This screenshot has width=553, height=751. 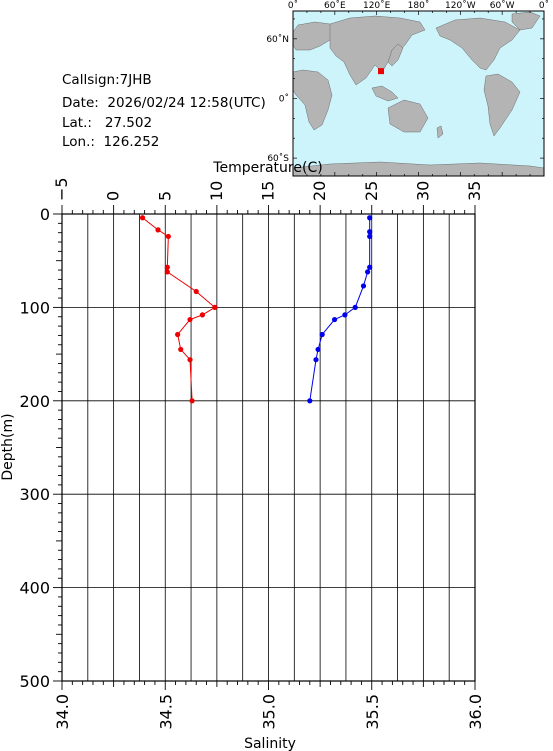 What do you see at coordinates (474, 191) in the screenshot?
I see `temperature-tick-label: 35` at bounding box center [474, 191].